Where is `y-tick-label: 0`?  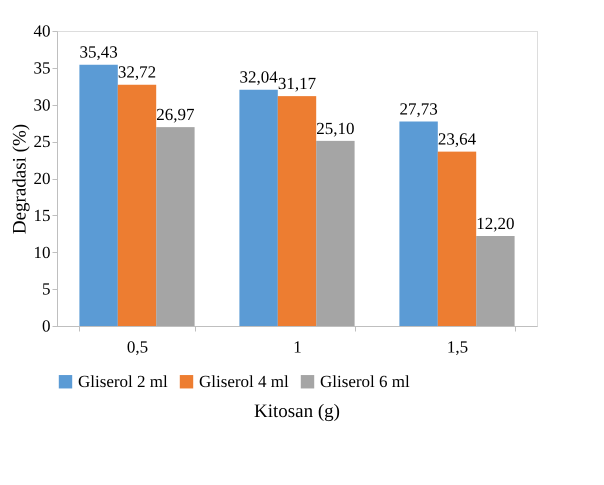 y-tick-label: 0 is located at coordinates (46, 326).